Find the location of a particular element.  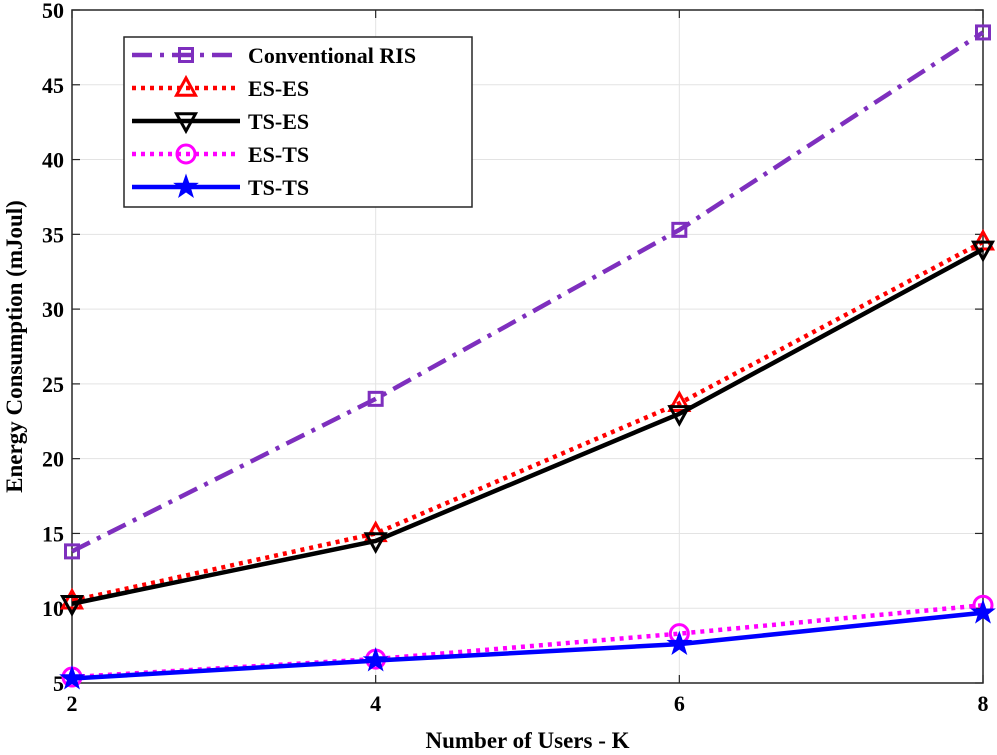

legend-marker-ts-es is located at coordinates (186, 123).